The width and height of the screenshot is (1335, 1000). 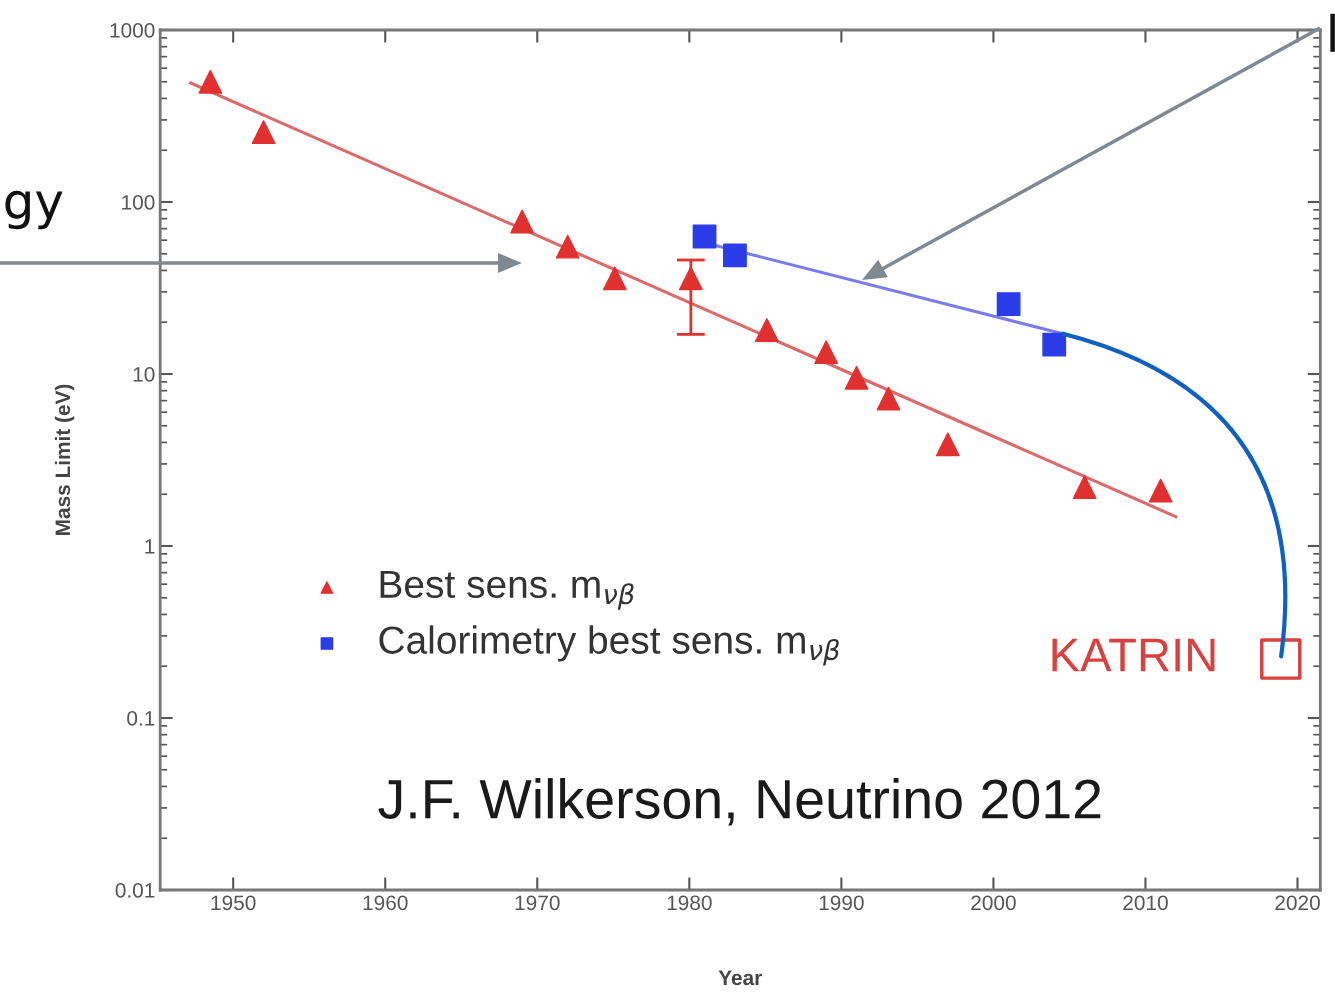 What do you see at coordinates (841, 903) in the screenshot?
I see `x-tick-label: 1990` at bounding box center [841, 903].